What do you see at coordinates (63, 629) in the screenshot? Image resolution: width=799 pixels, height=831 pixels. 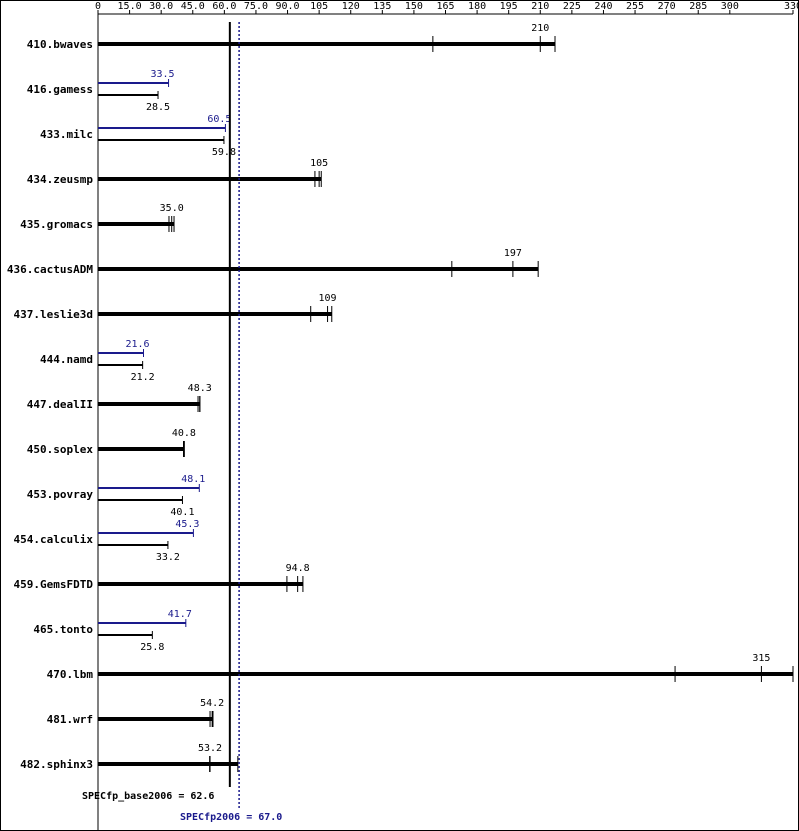 I see `benchmark-name: 465.tonto` at bounding box center [63, 629].